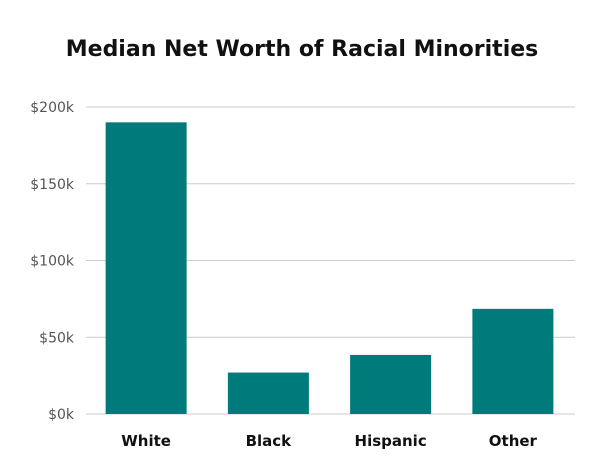 The width and height of the screenshot is (604, 475). I want to click on x-tick-label-white: White, so click(146, 441).